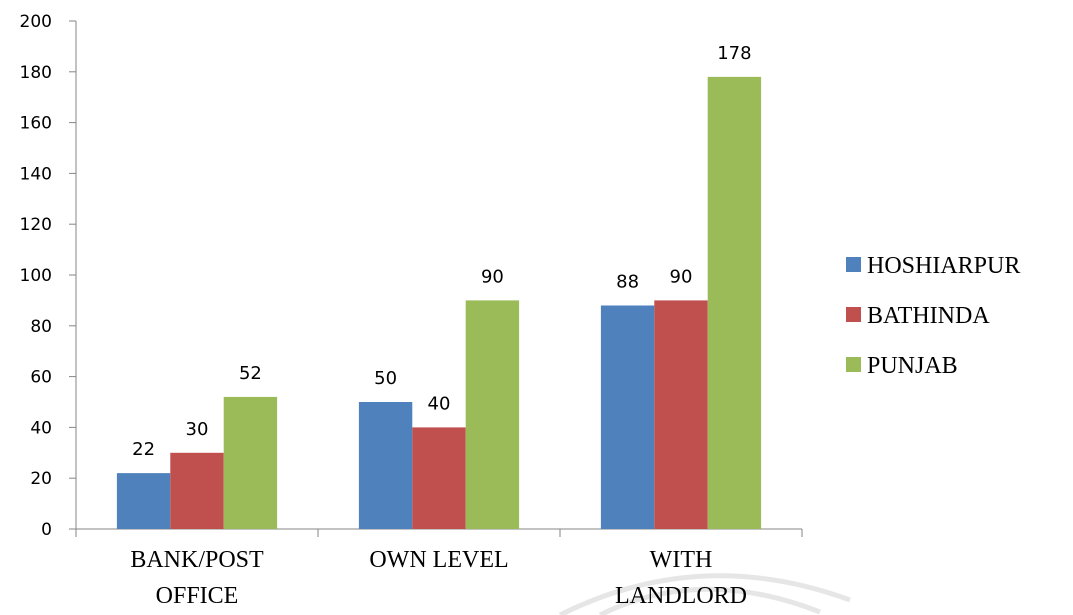 Image resolution: width=1073 pixels, height=615 pixels. Describe the element at coordinates (681, 560) in the screenshot. I see `category-label: WITH` at that location.